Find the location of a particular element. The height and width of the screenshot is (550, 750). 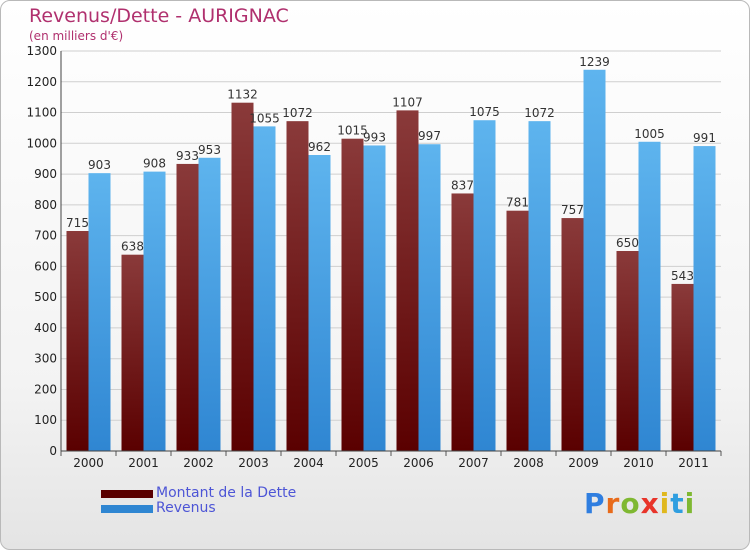

bar-label-revenus: 997 is located at coordinates (429, 136).